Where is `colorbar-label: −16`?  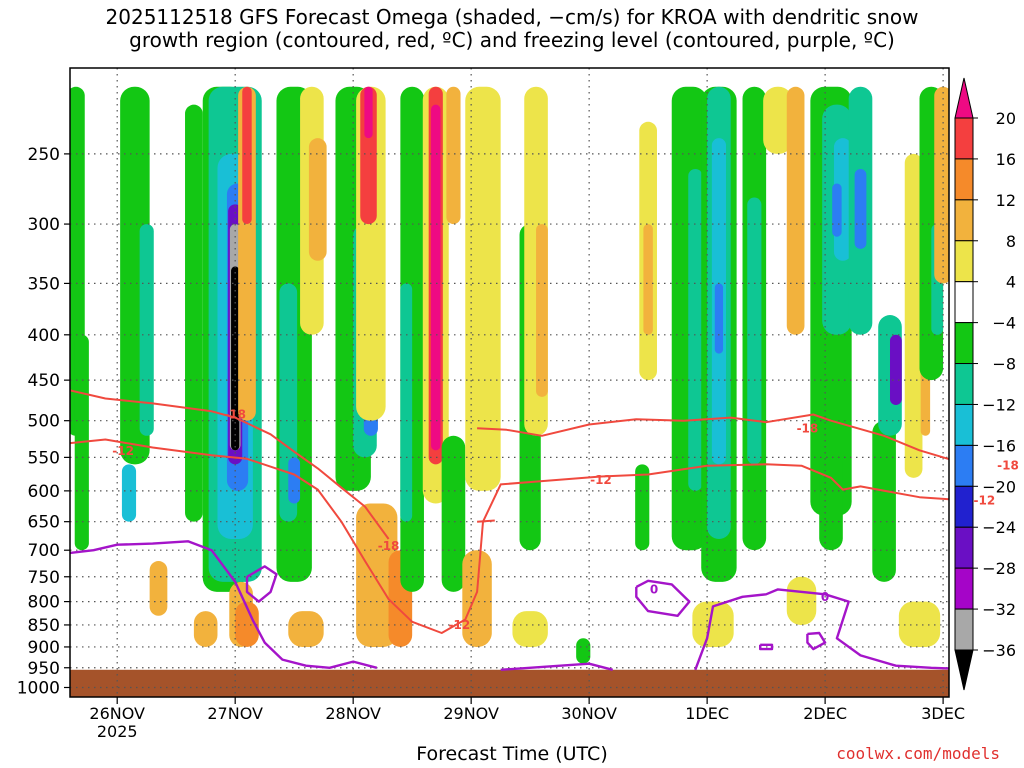 colorbar-label: −16 is located at coordinates (999, 445).